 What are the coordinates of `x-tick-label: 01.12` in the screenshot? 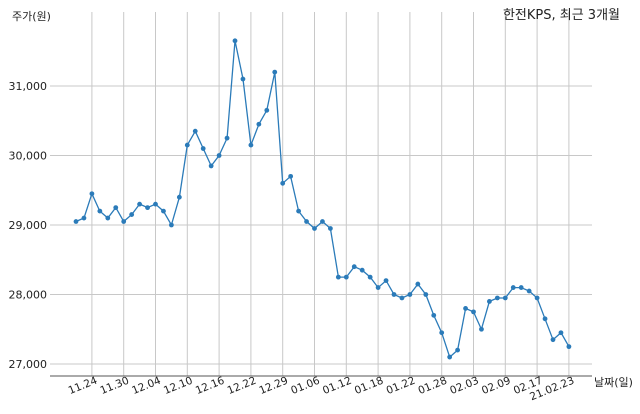 It's located at (337, 386).